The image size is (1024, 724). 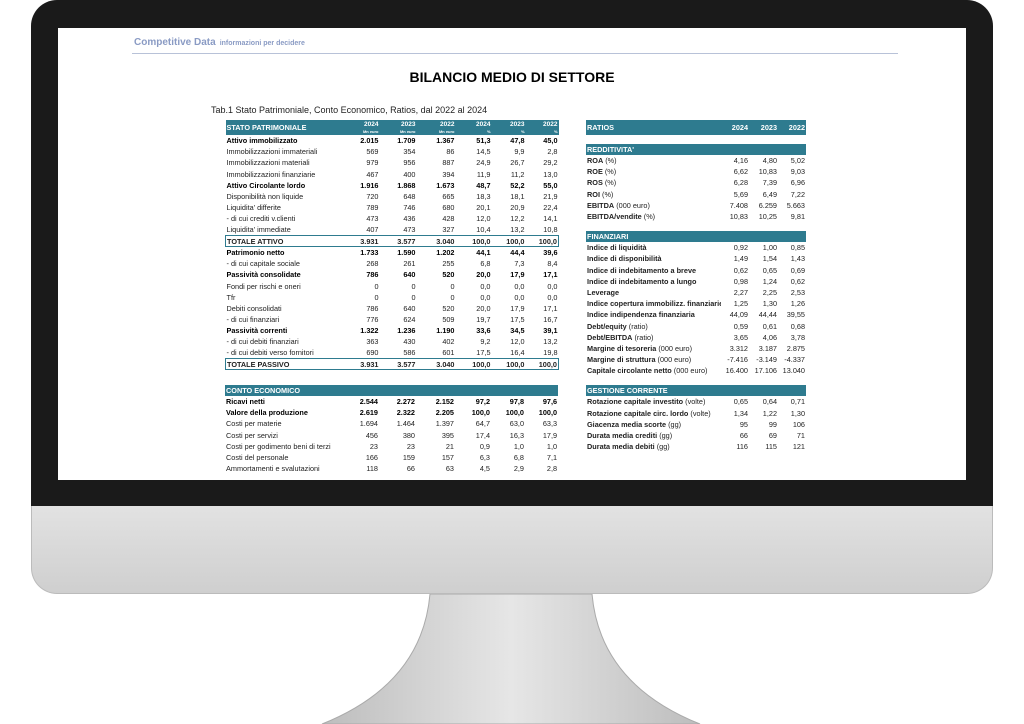 What do you see at coordinates (483, 320) in the screenshot?
I see `cell-value: 19,7` at bounding box center [483, 320].